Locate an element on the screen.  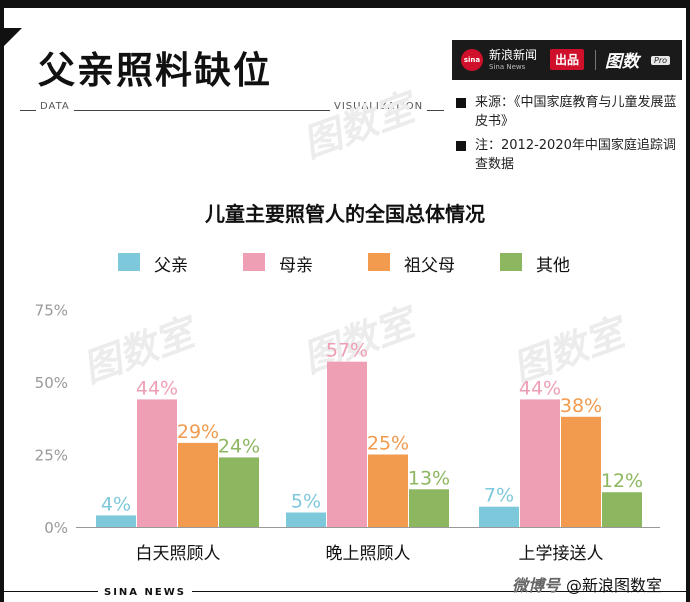
account-name: @新浪图数室 is located at coordinates (614, 585).